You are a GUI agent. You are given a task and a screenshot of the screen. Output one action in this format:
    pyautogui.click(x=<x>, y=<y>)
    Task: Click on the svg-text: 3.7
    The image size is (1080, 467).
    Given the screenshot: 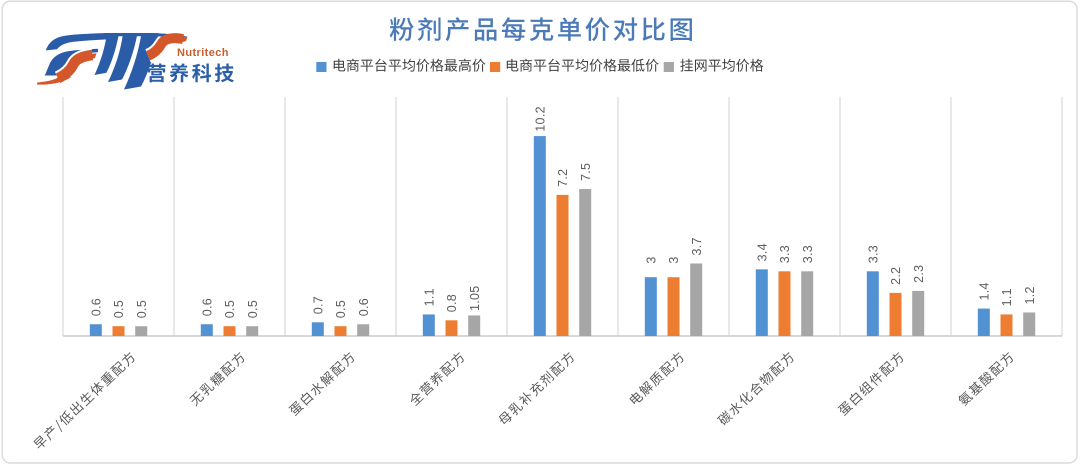 What is the action you would take?
    pyautogui.click(x=697, y=246)
    